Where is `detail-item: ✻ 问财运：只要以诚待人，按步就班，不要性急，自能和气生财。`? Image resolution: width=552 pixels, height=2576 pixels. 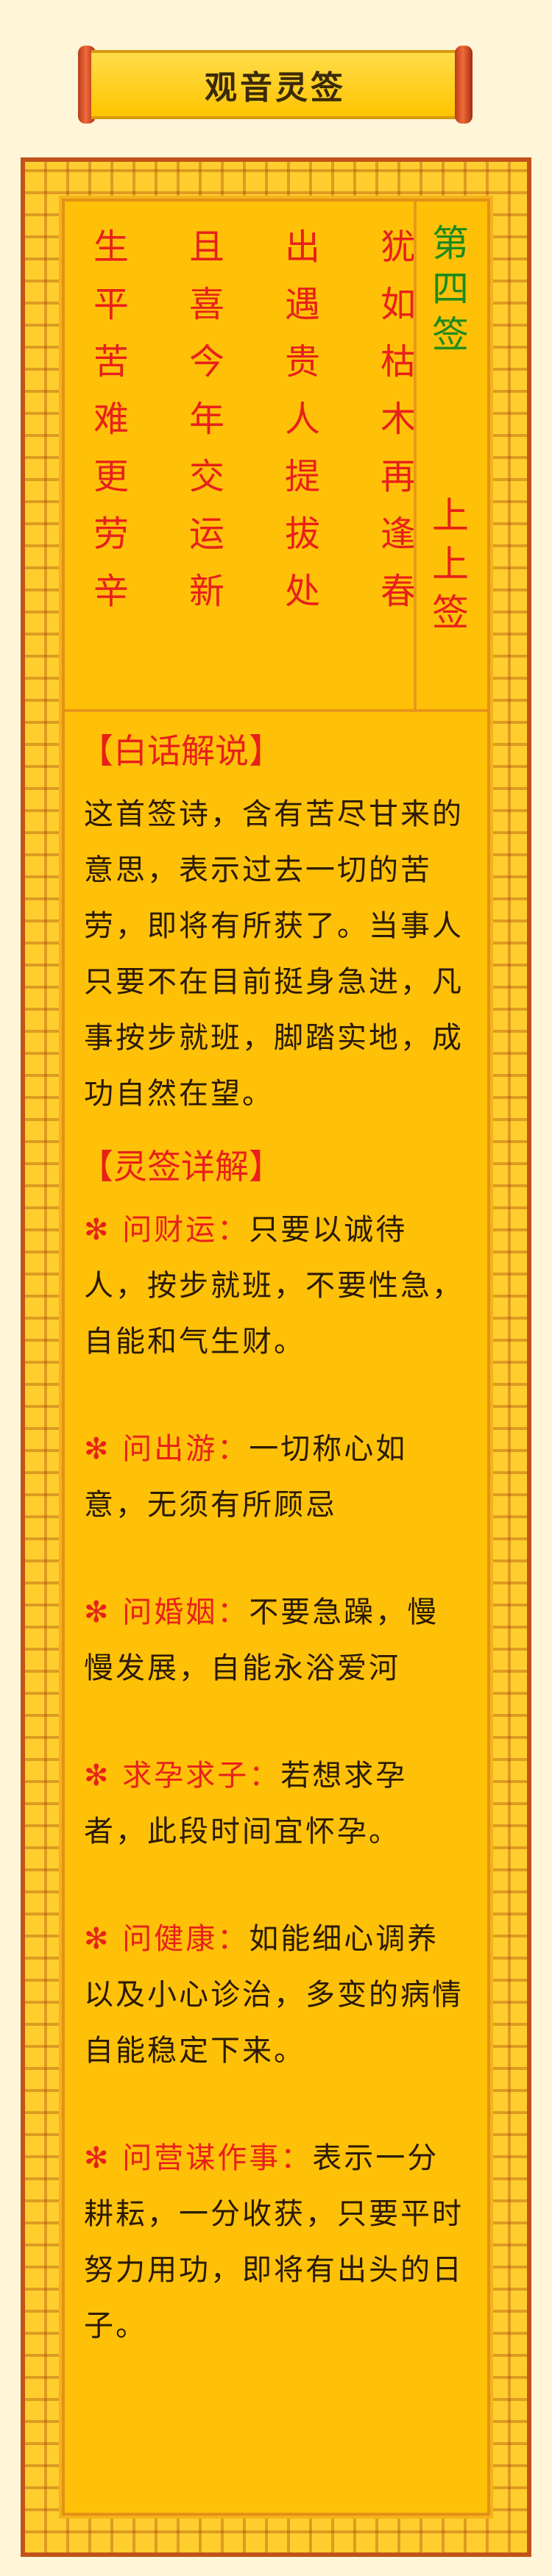
detail-item: ✻ 问财运：只要以诚待人，按步就班，不要性急，自能和气生财。 is located at coordinates (276, 1286).